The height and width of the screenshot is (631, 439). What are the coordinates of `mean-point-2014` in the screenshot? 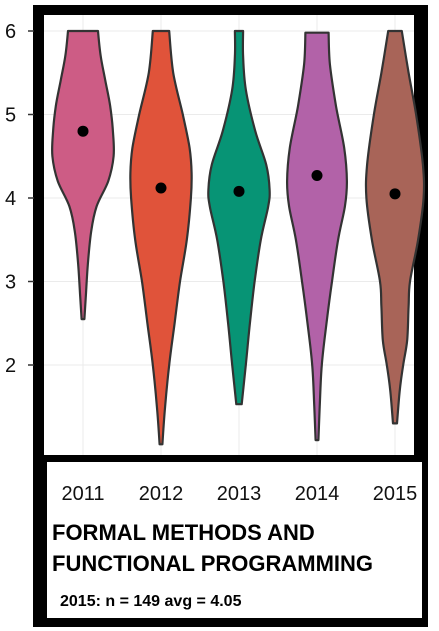 It's located at (317, 175).